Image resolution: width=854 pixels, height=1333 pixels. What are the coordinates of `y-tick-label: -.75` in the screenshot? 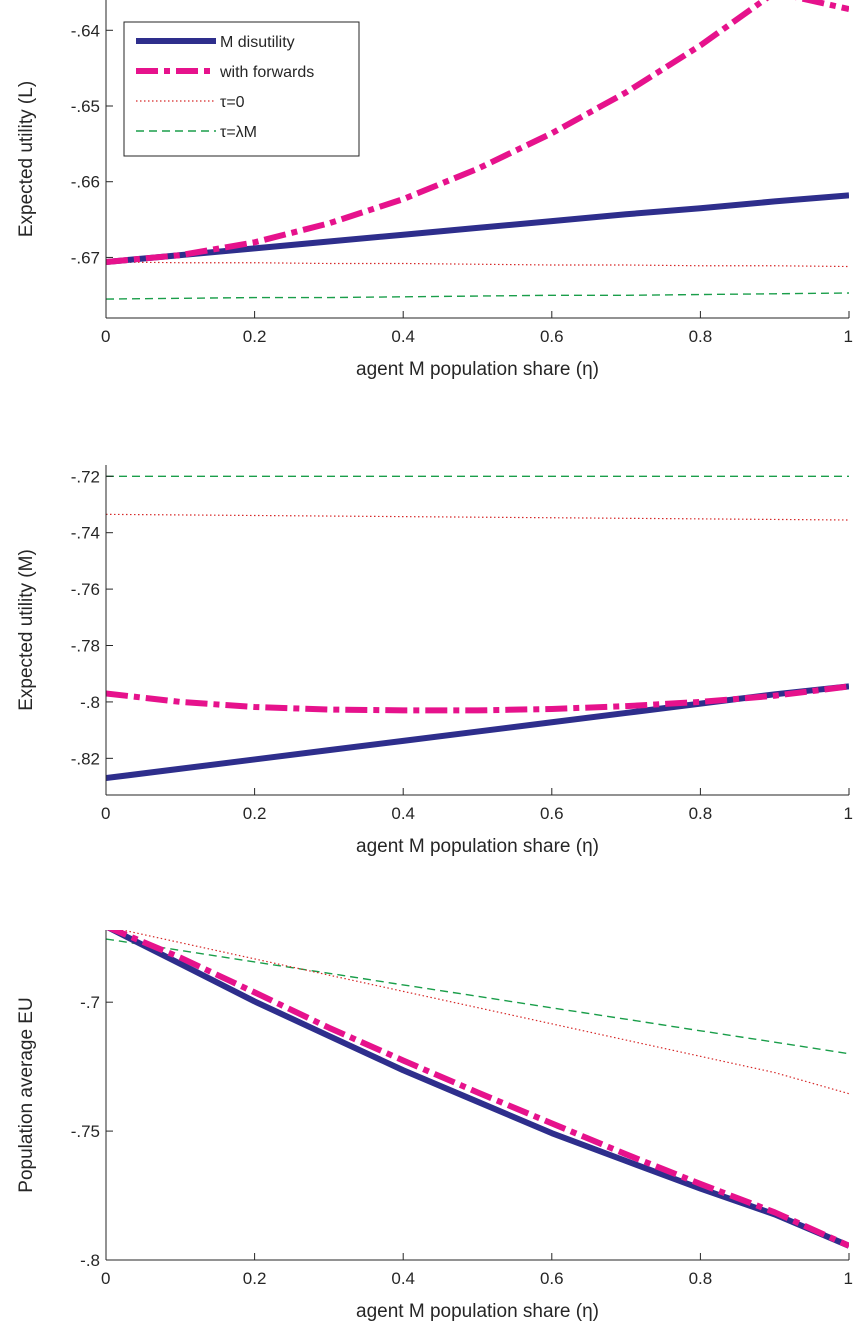 It's located at (85, 1131).